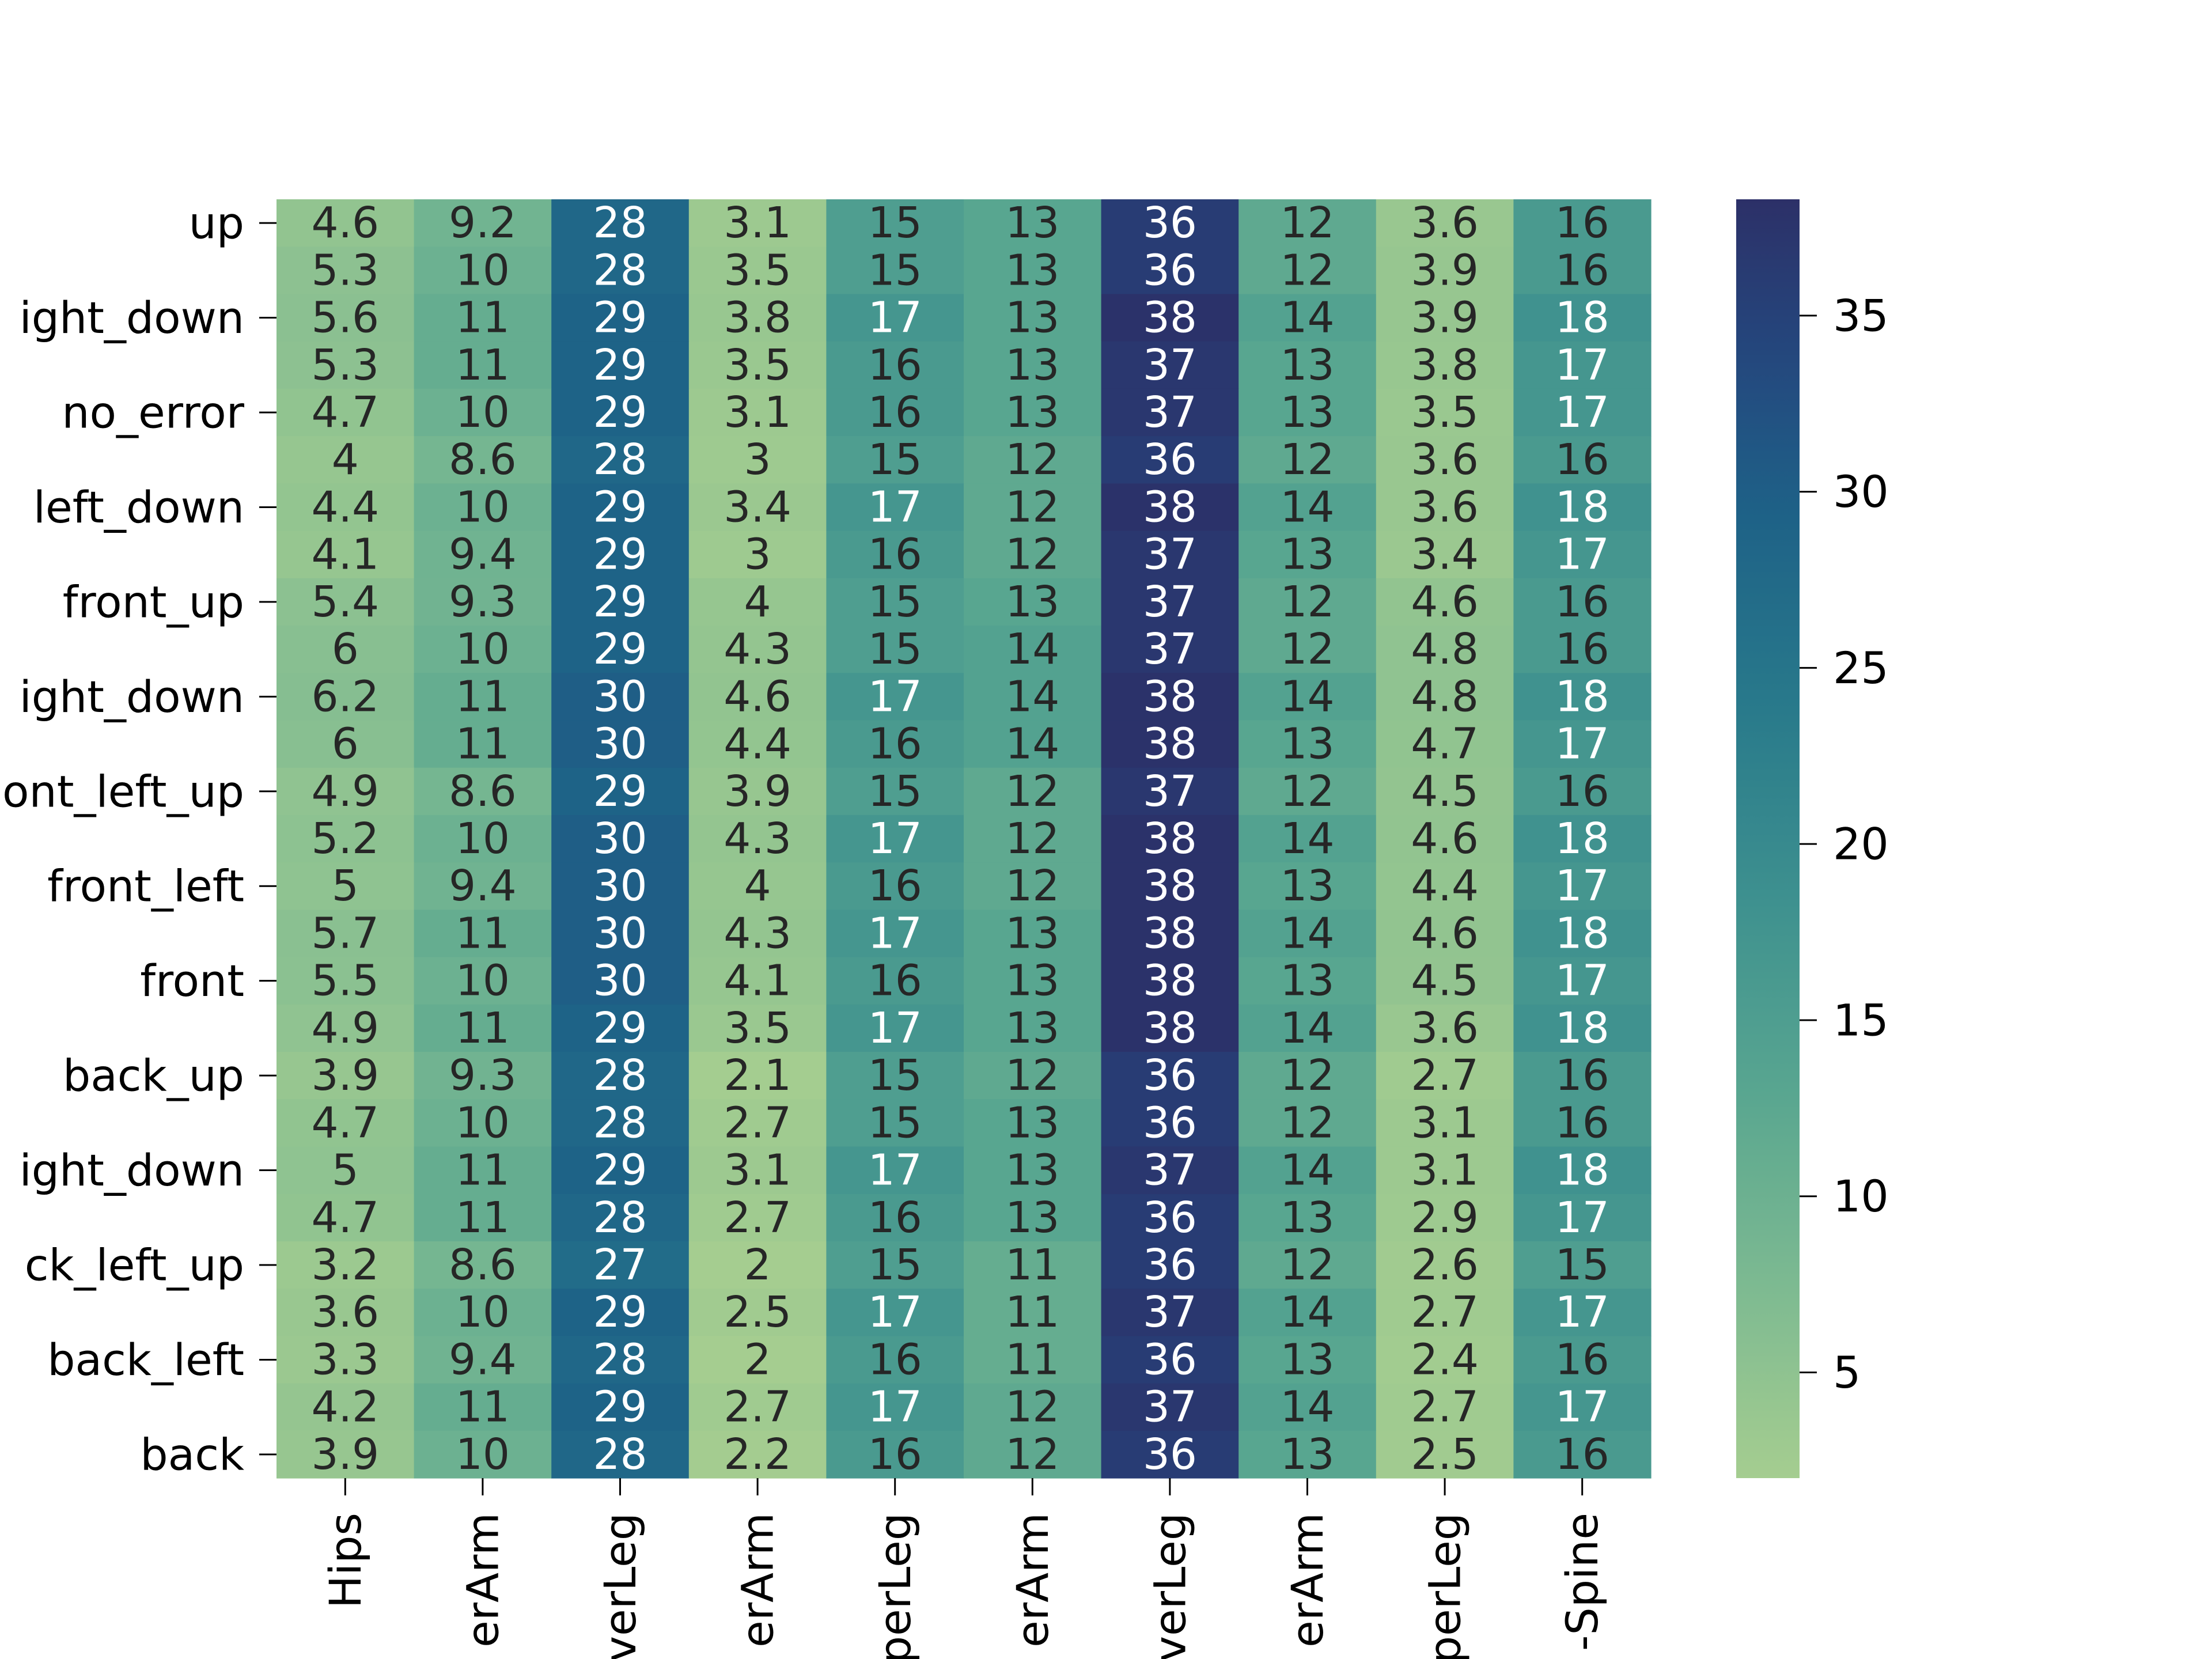 The width and height of the screenshot is (2212, 1659). I want to click on cell-value-label: 4.3, so click(757, 838).